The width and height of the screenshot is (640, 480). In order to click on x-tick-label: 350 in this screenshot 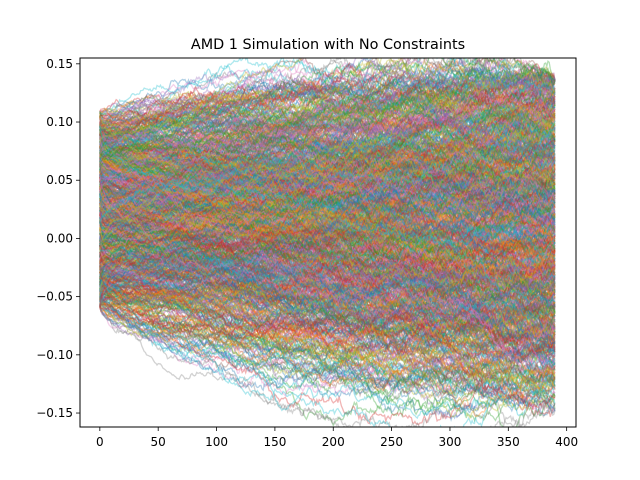, I will do `click(508, 442)`.